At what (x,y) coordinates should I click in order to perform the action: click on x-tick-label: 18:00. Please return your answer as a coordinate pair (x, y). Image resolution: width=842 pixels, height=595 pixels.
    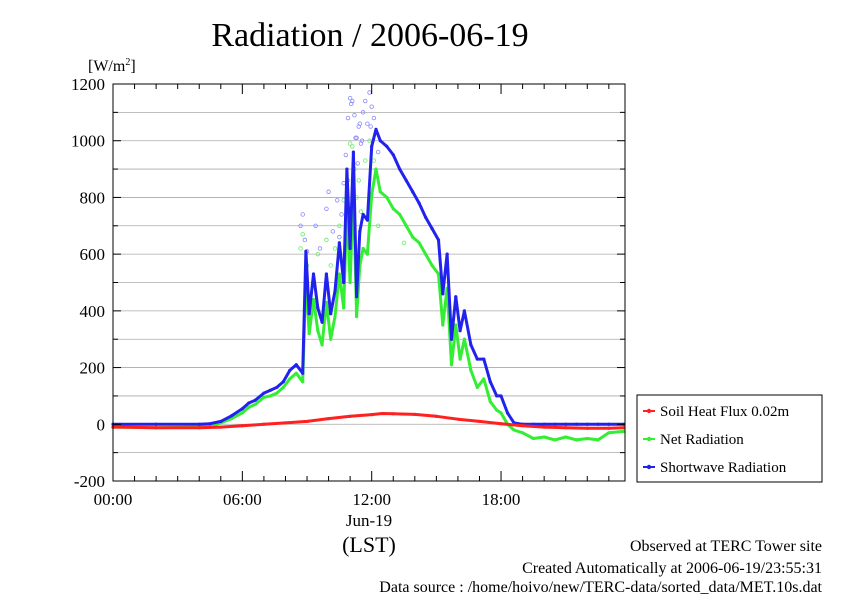
    Looking at the image, I should click on (501, 499).